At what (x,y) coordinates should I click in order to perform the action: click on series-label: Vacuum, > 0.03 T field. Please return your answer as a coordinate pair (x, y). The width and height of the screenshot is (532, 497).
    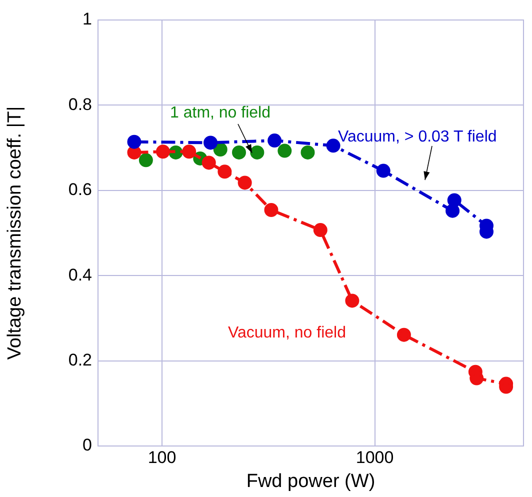
    Looking at the image, I should click on (417, 137).